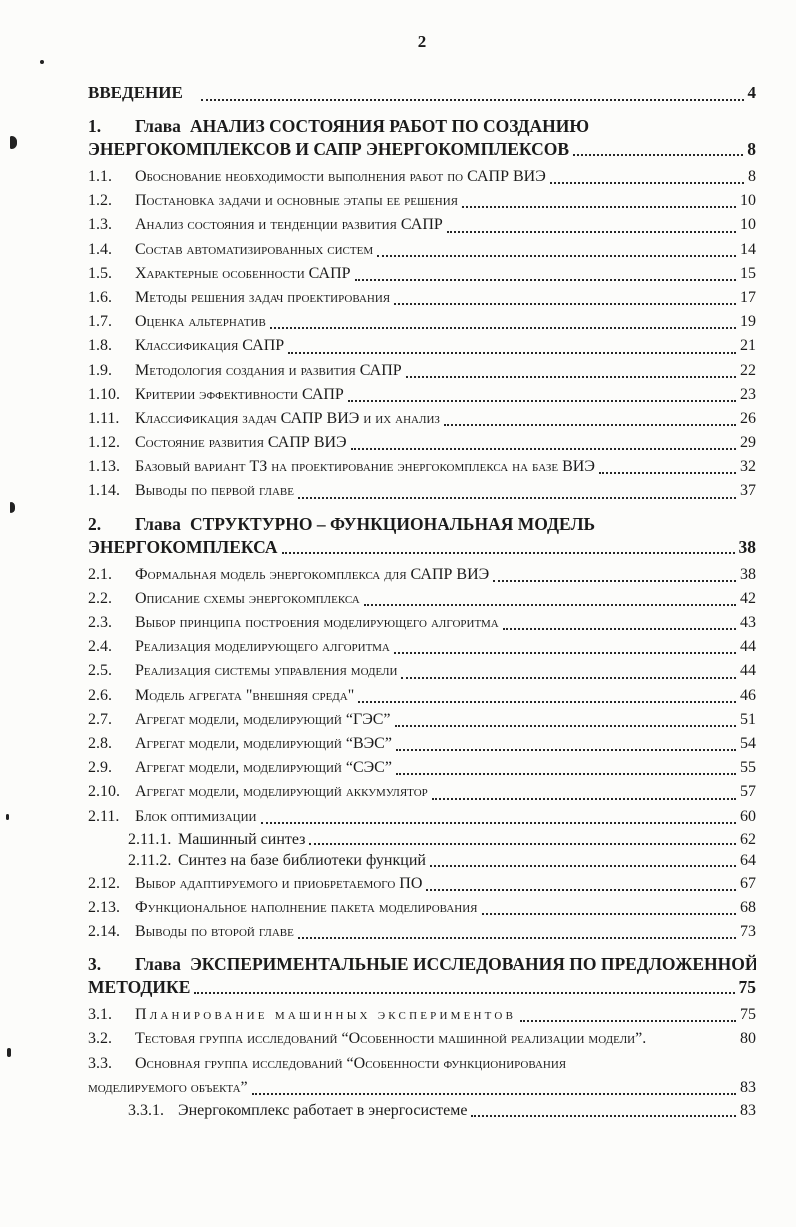 The image size is (796, 1227). What do you see at coordinates (422, 491) in the screenshot?
I see `toc-item: 1.14. Выводы по первой главе 37` at bounding box center [422, 491].